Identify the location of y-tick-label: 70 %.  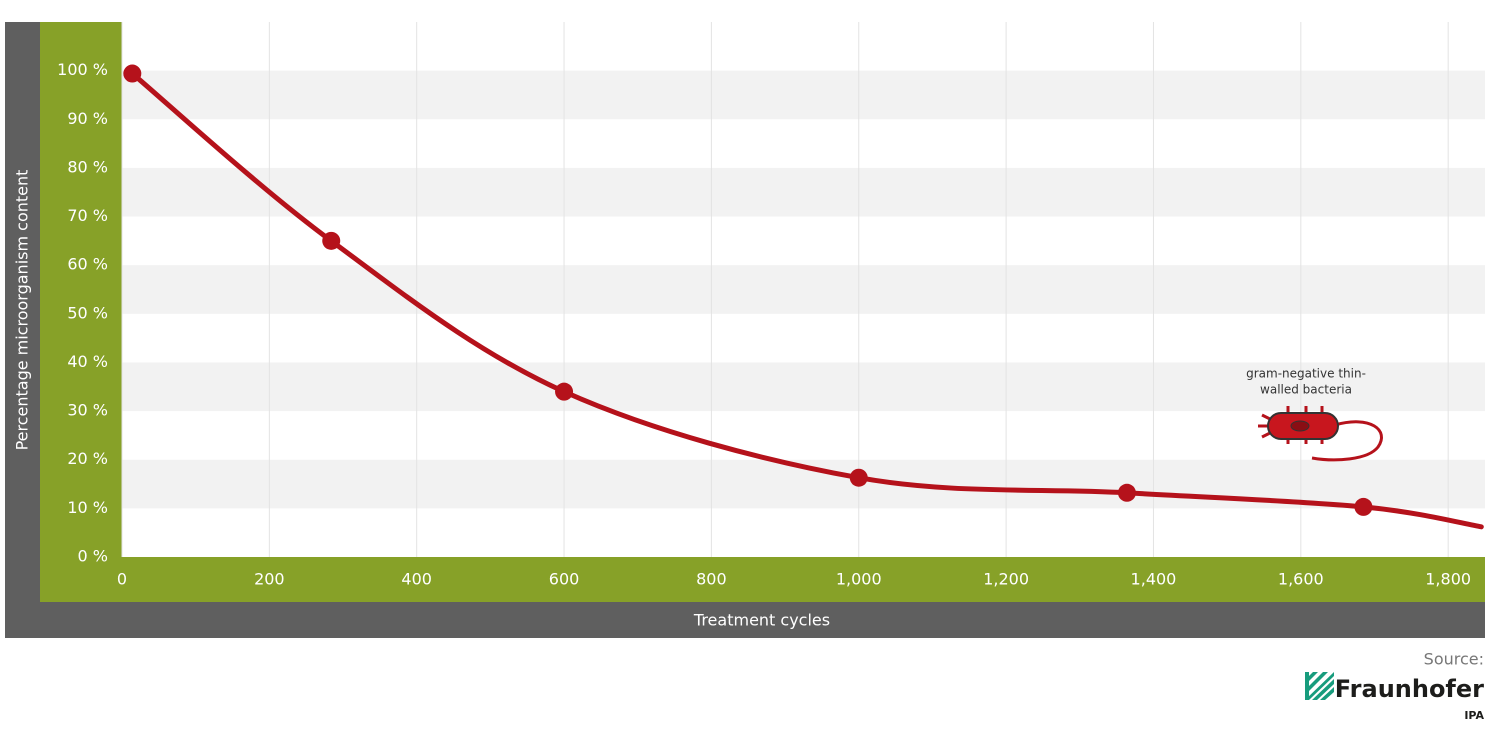
(87, 215).